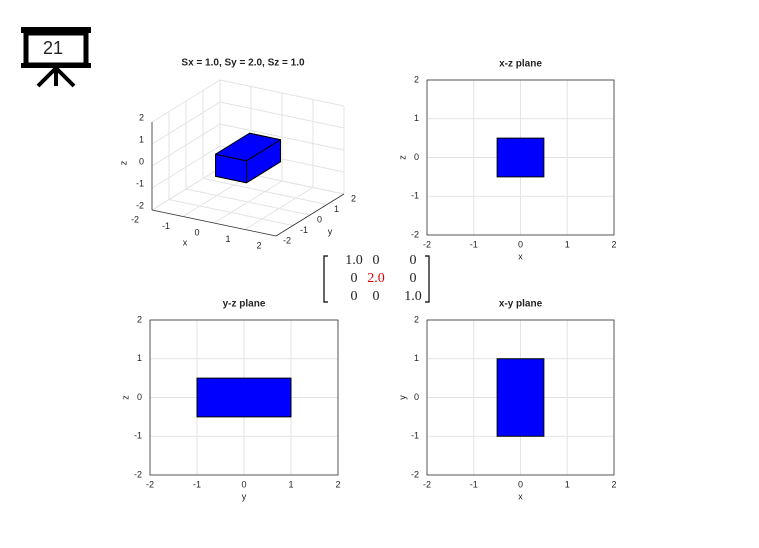  I want to click on chart-title: x-y plane, so click(521, 304).